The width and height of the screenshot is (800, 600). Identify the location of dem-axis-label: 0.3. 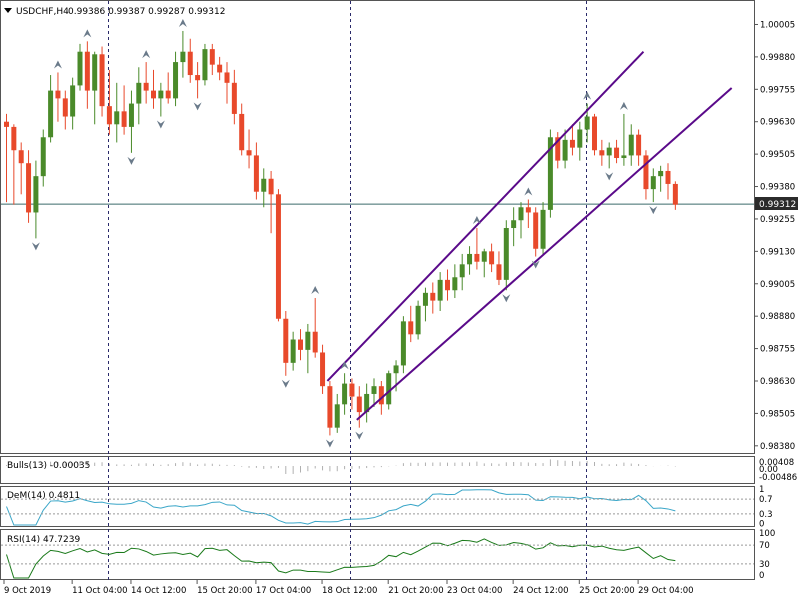
(766, 515).